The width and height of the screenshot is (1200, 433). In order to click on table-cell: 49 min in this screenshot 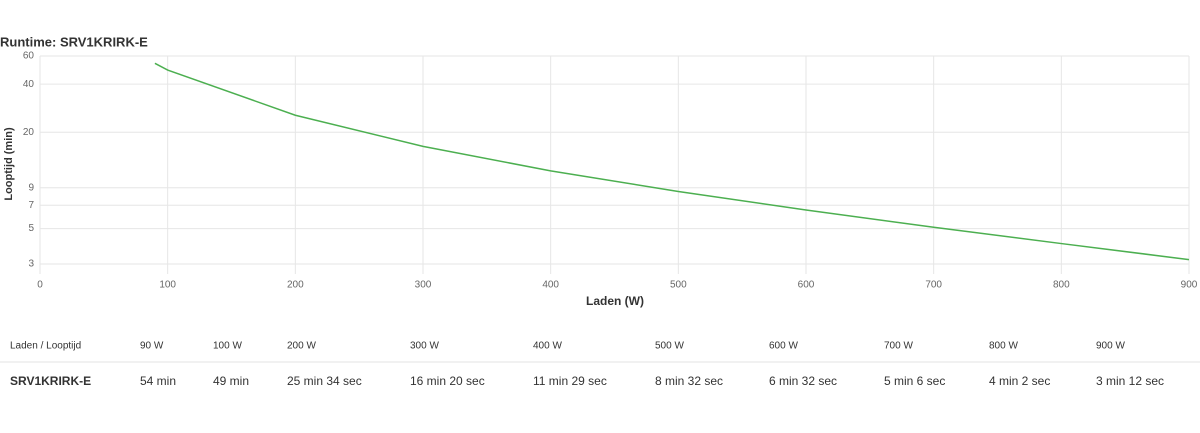, I will do `click(231, 381)`.